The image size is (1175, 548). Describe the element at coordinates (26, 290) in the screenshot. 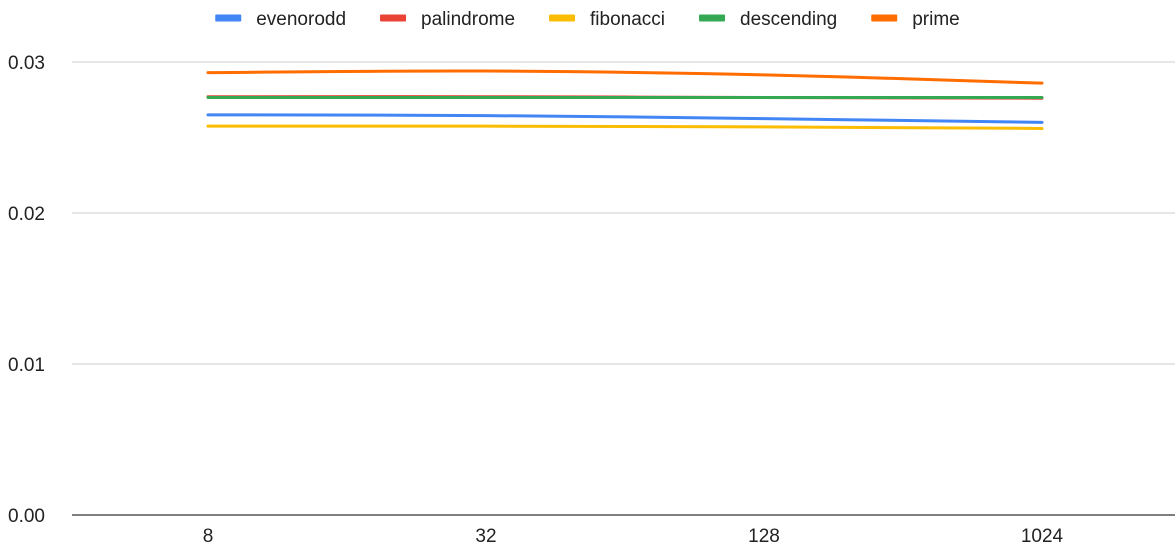

I see `y-axis-ticks: 0.00 0.01 0.02 0.03` at that location.